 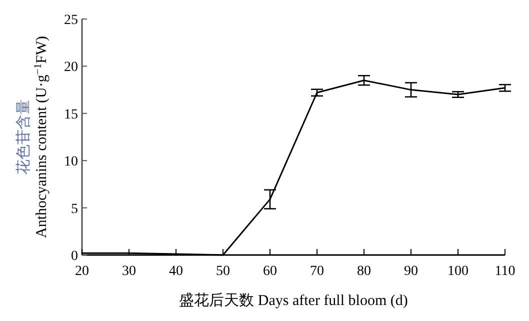 I want to click on x-tick-label: 30, so click(x=129, y=271).